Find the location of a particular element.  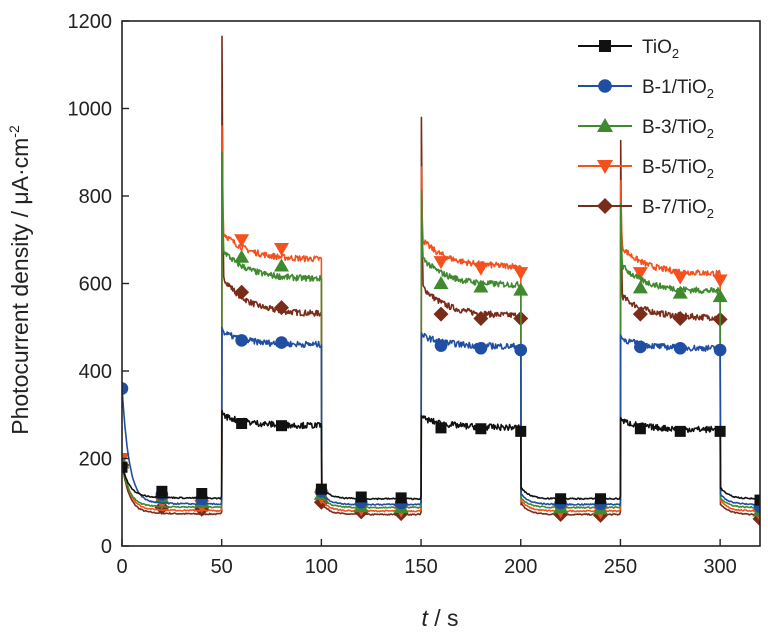

x-axis-title: t / s is located at coordinates (439, 618).